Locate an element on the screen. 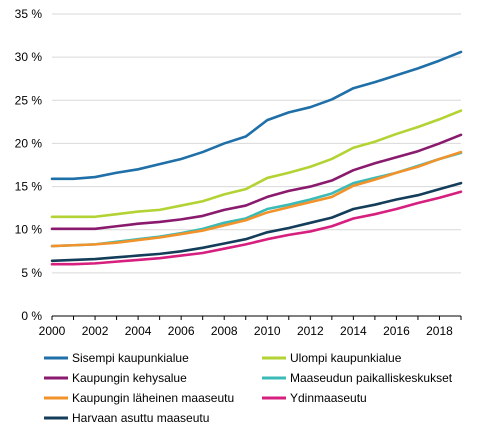  legend-item: Harvaan asuttu maaseutu is located at coordinates (126, 418).